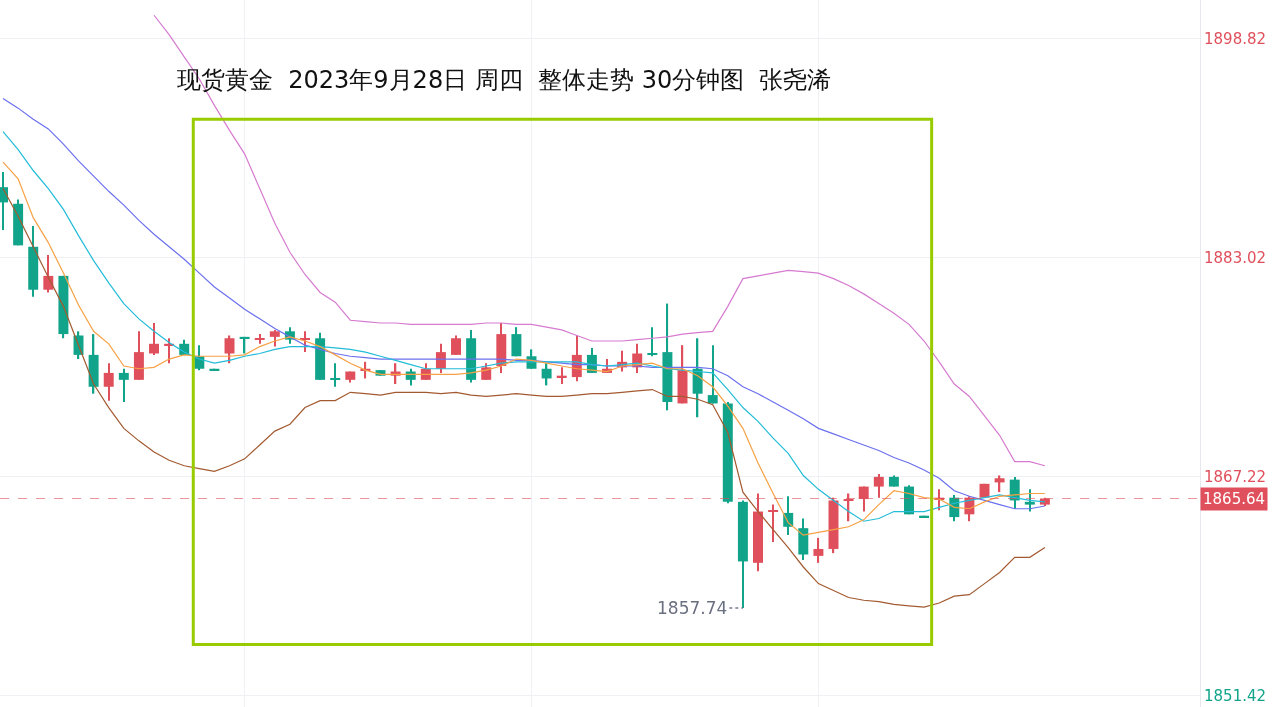 The height and width of the screenshot is (707, 1280). I want to click on y-tick-label: 1851.42, so click(1235, 695).